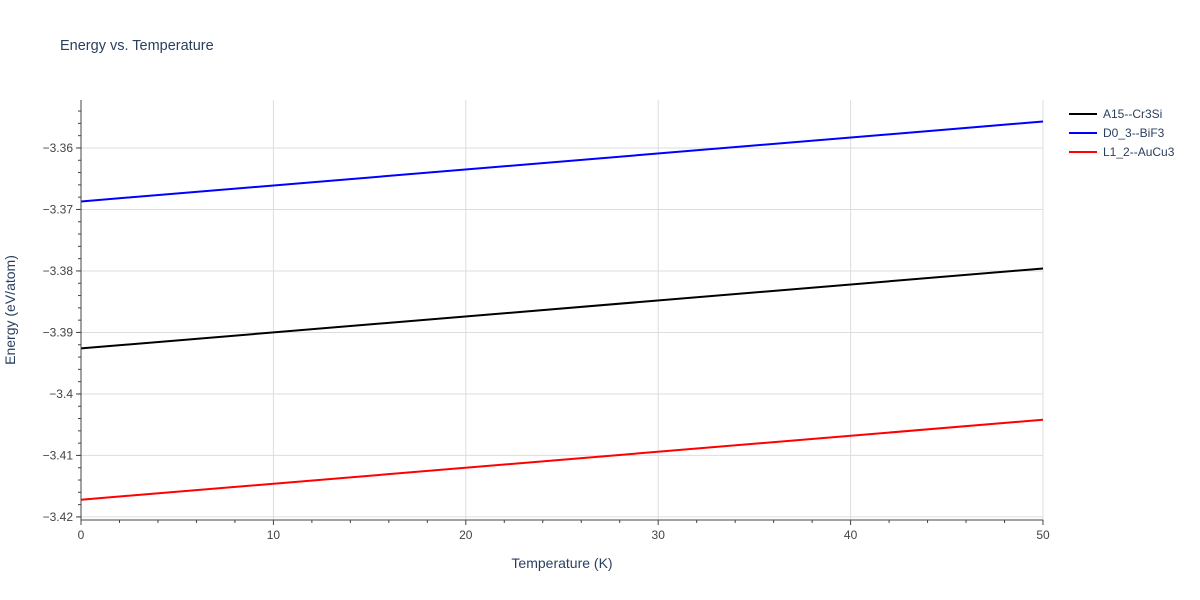 Image resolution: width=1200 pixels, height=600 pixels. I want to click on legend: A15--Cr3Si D0_3--BiF3 L1_2--AuCu3, so click(1122, 133).